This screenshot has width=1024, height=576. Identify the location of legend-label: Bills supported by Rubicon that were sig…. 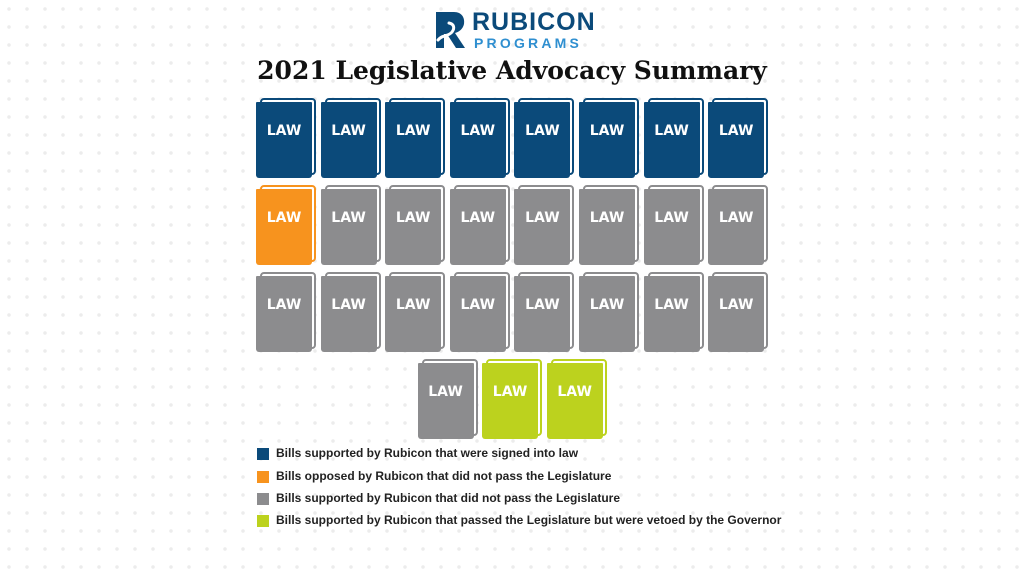
(427, 453).